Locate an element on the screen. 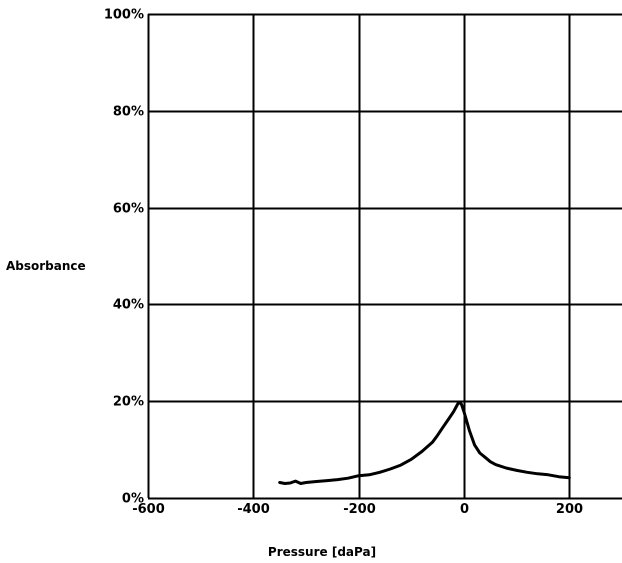  x-axis-title: Pressure [daPa] is located at coordinates (322, 552).